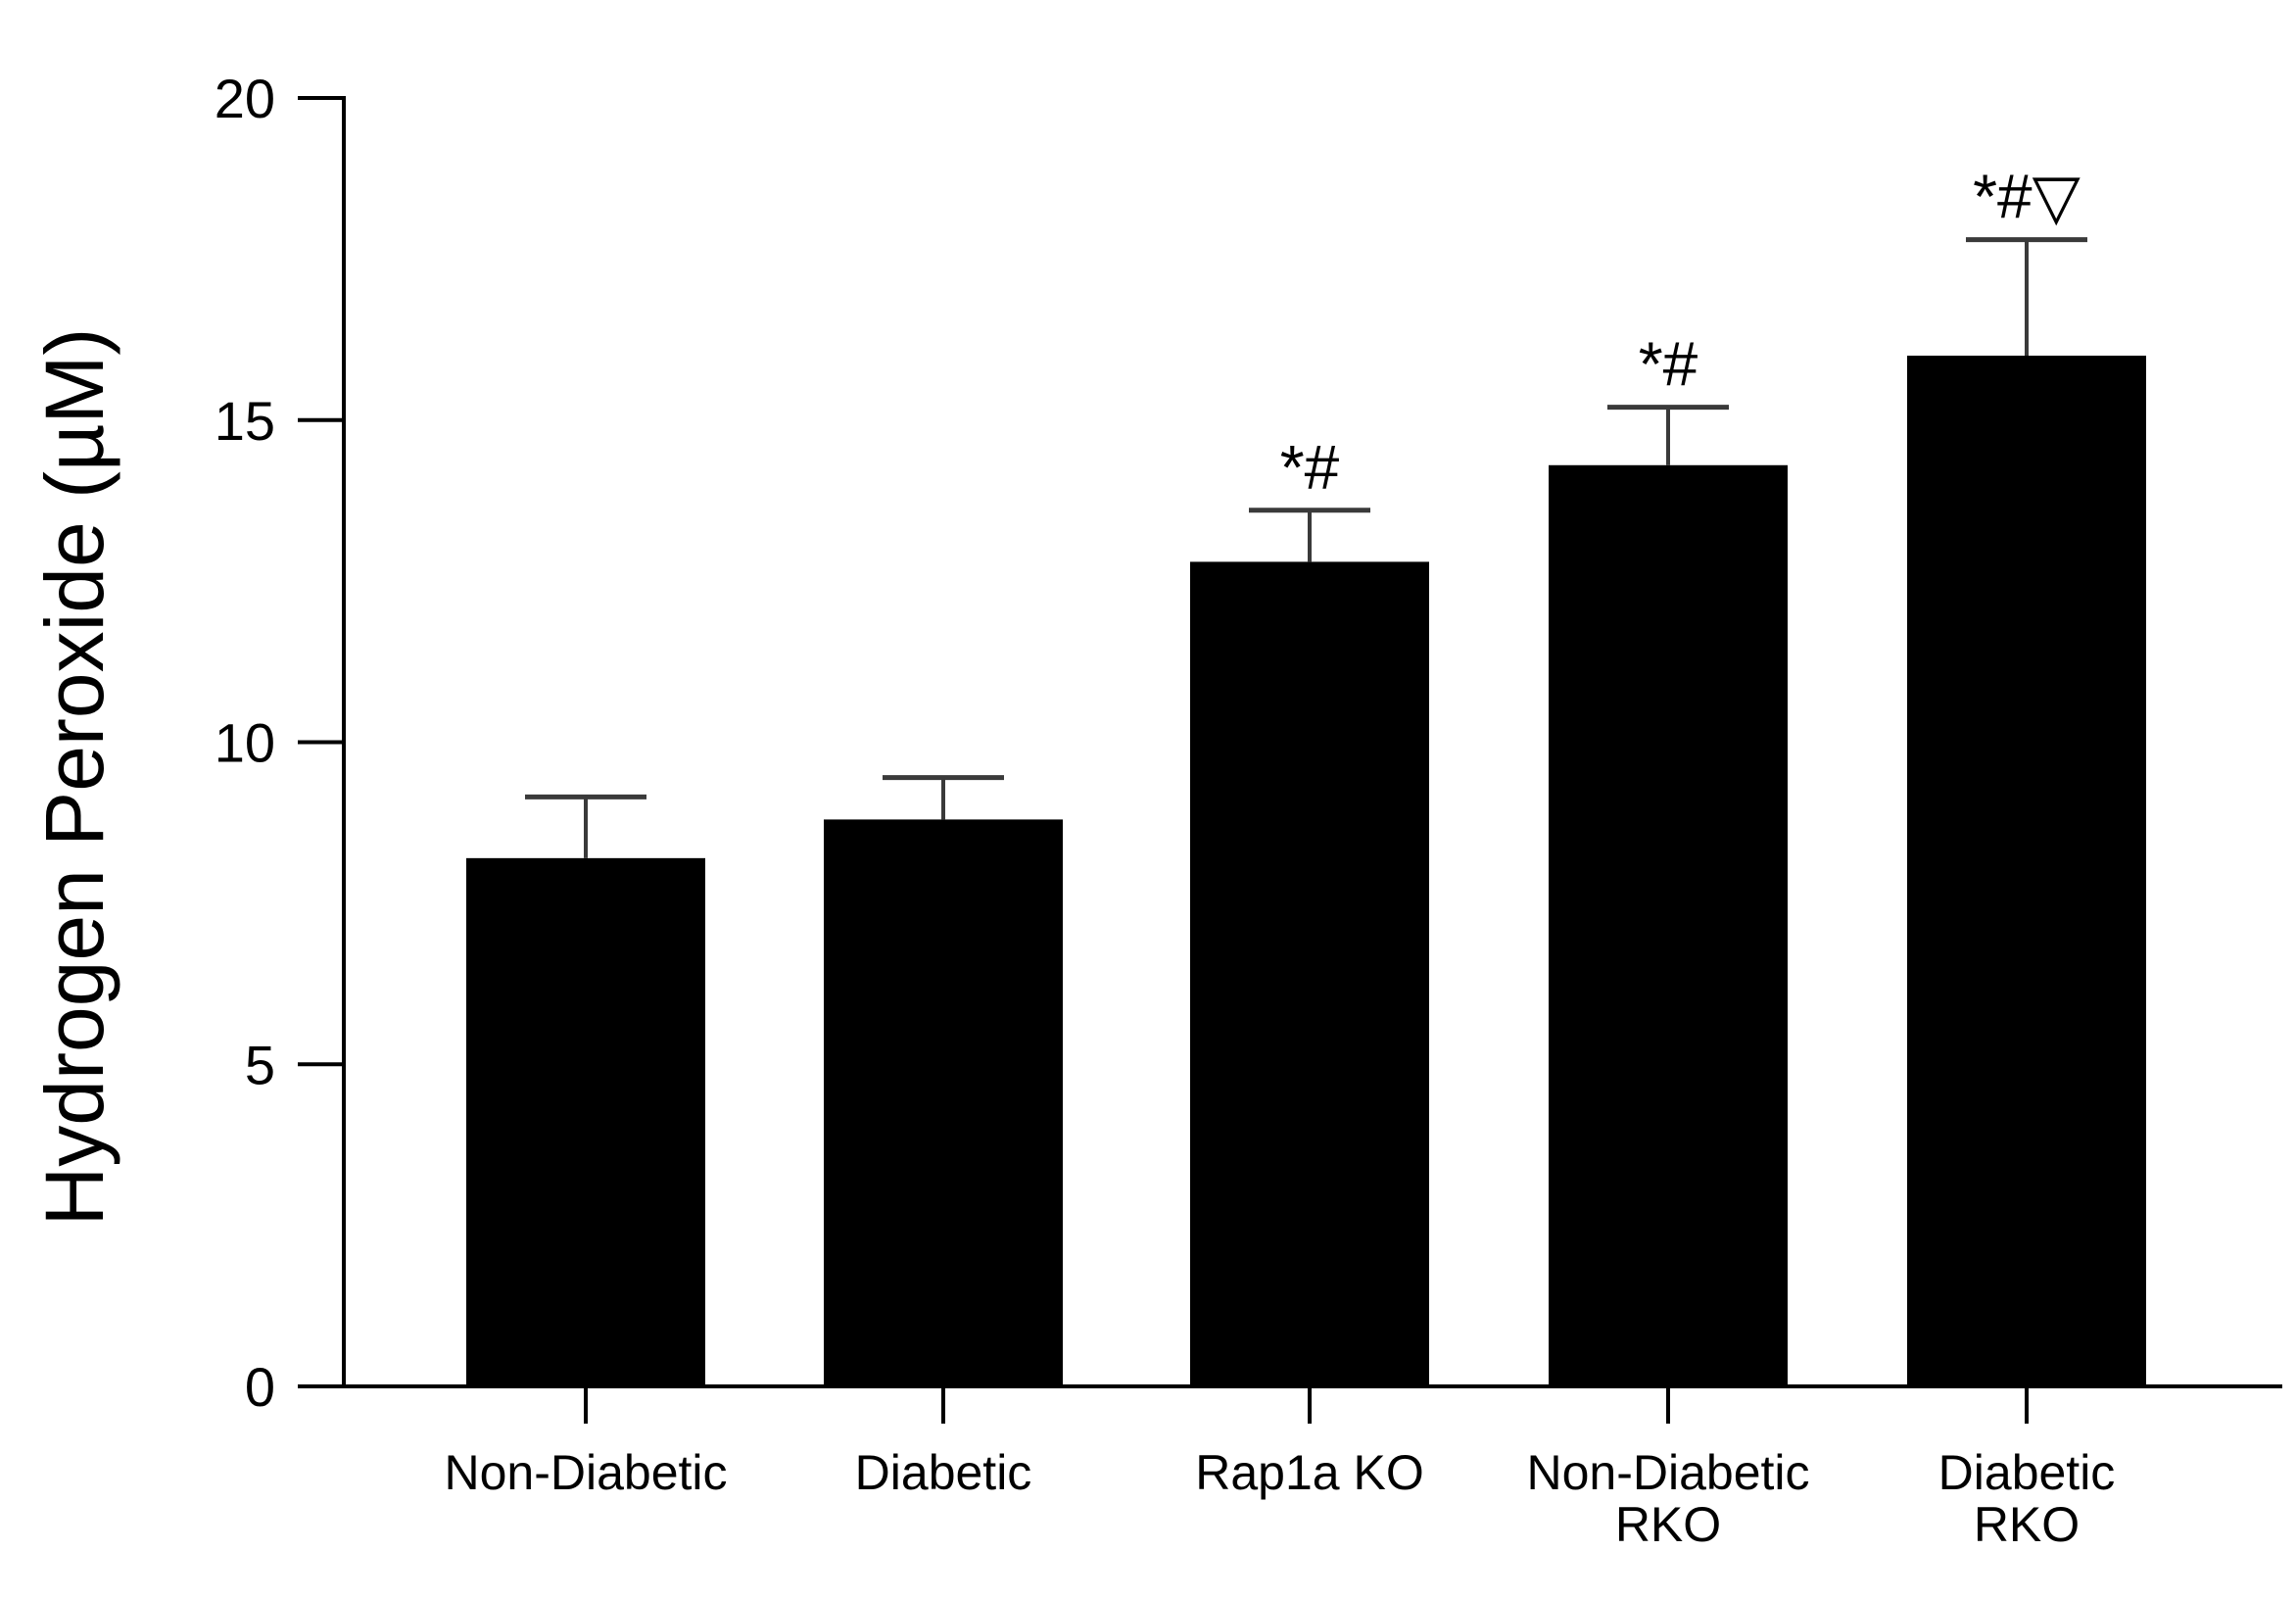 The height and width of the screenshot is (1599, 2296). I want to click on significance-annotations: *# *# *#▽, so click(1680, 332).